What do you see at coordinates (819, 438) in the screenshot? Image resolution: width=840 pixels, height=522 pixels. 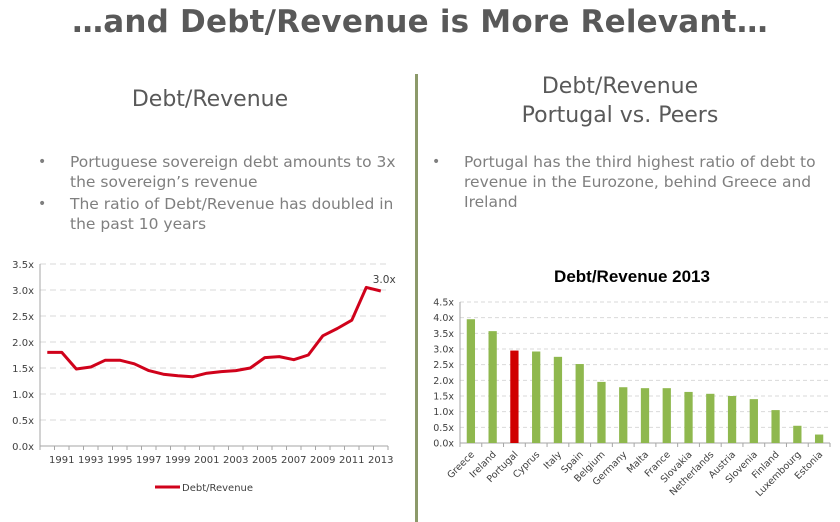 I see `bar-estonia` at bounding box center [819, 438].